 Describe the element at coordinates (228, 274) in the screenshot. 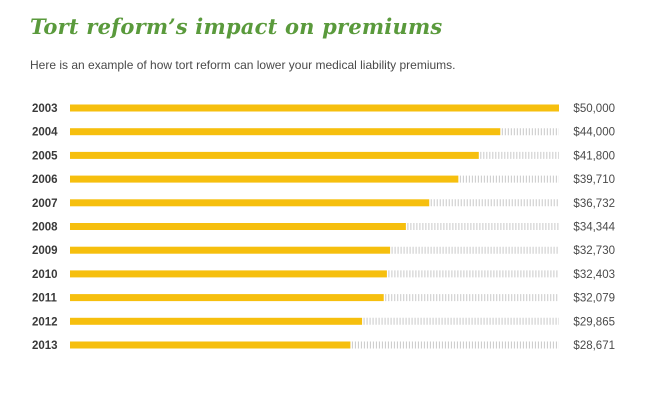

I see `bar-2010` at that location.